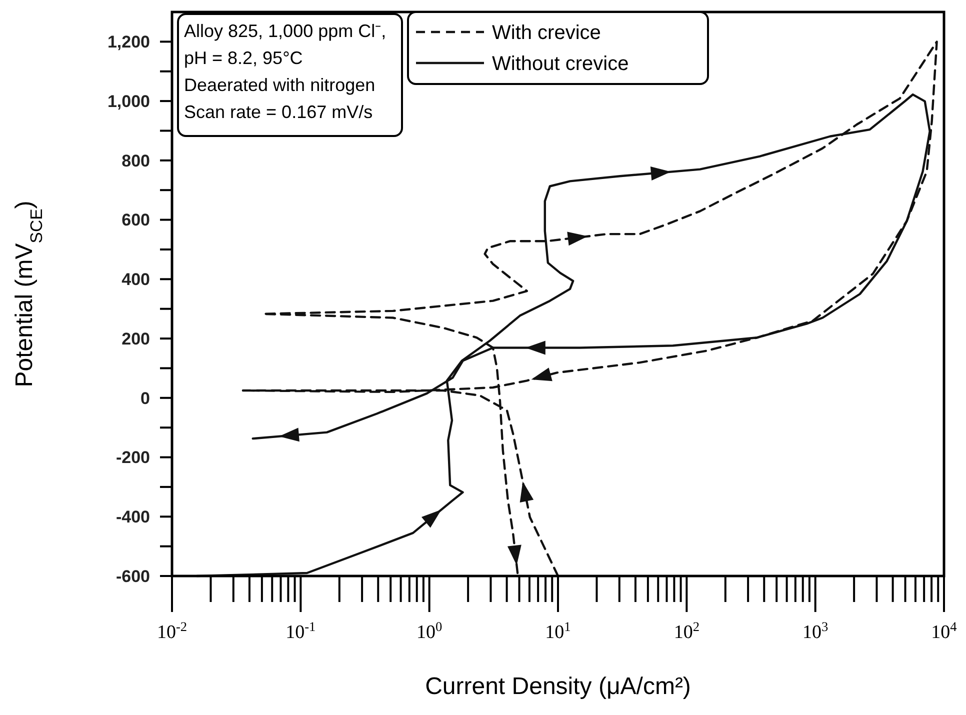 The height and width of the screenshot is (715, 966). What do you see at coordinates (128, 102) in the screenshot?
I see `y-tick-label: 1,000` at bounding box center [128, 102].